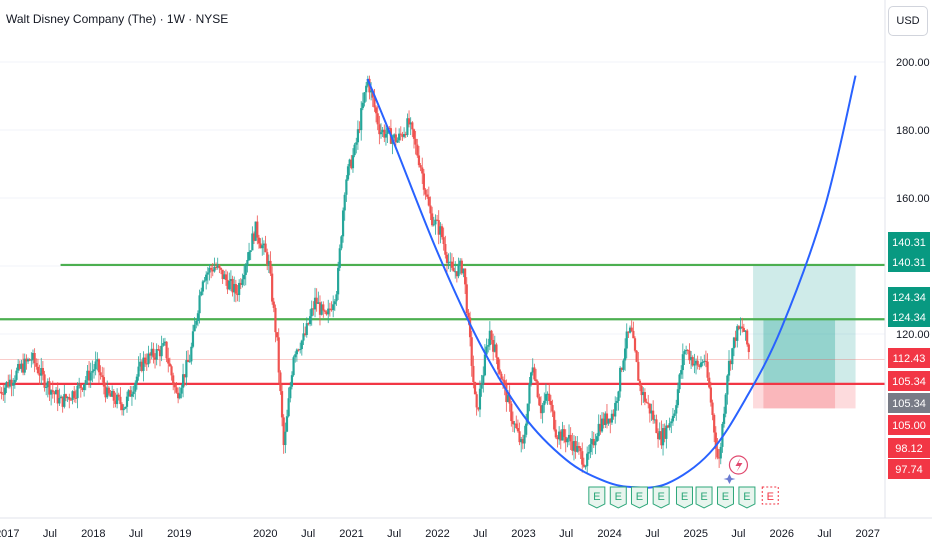 The image size is (932, 555). Describe the element at coordinates (466, 534) in the screenshot. I see `time-axis-background` at that location.